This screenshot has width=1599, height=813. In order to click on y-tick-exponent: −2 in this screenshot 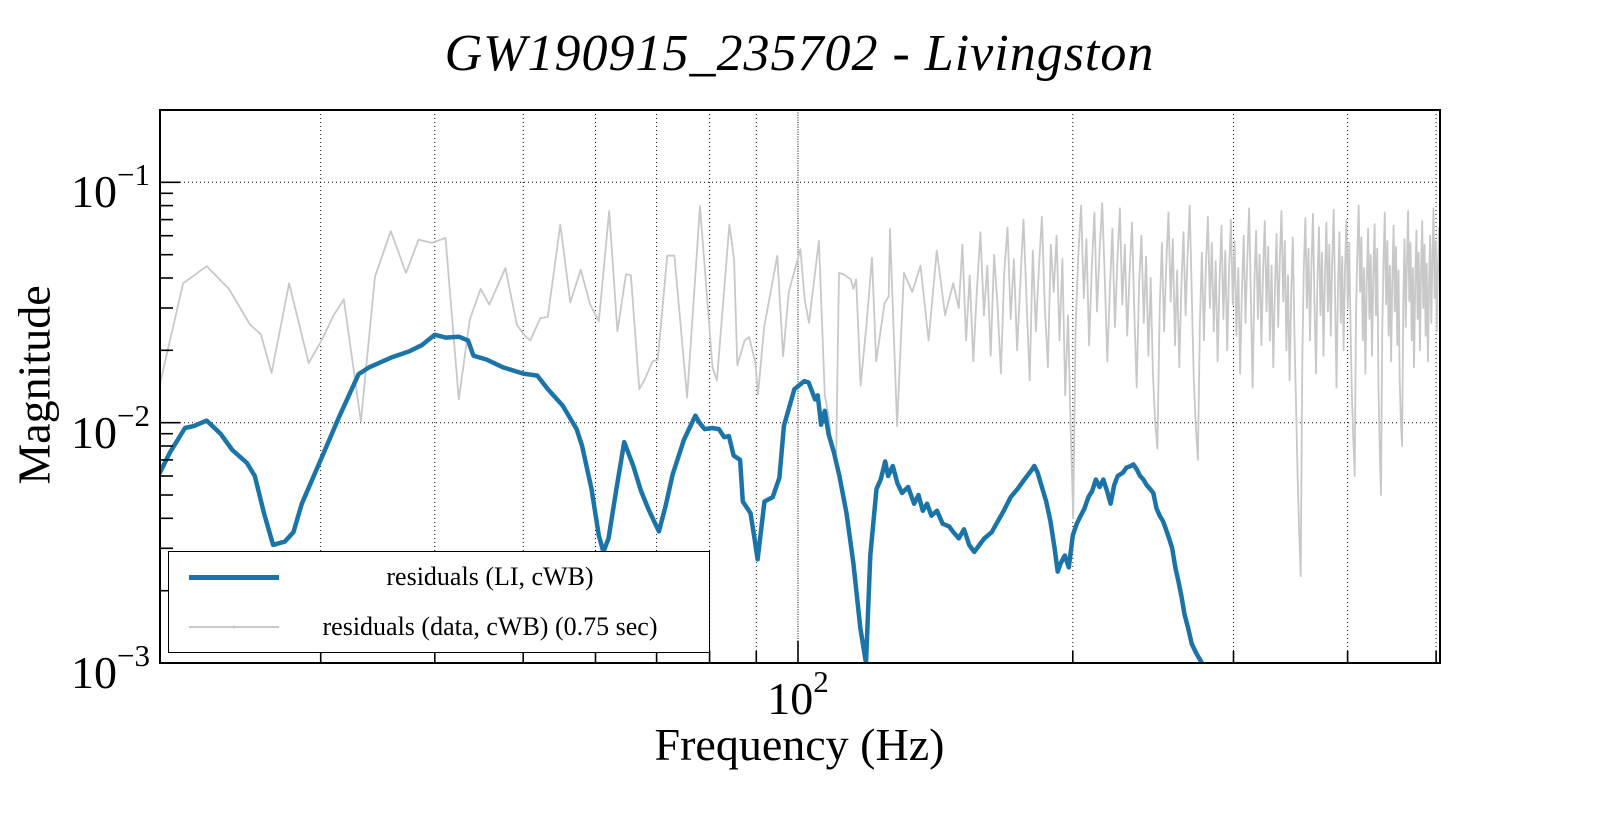, I will do `click(133, 415)`.